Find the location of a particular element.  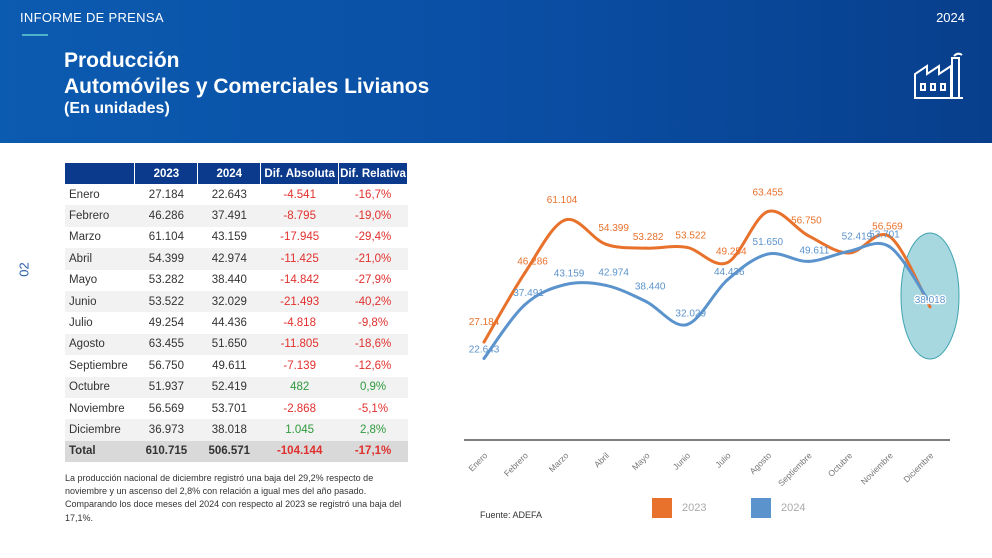

cell-abs-diff: -2.868 is located at coordinates (299, 408).